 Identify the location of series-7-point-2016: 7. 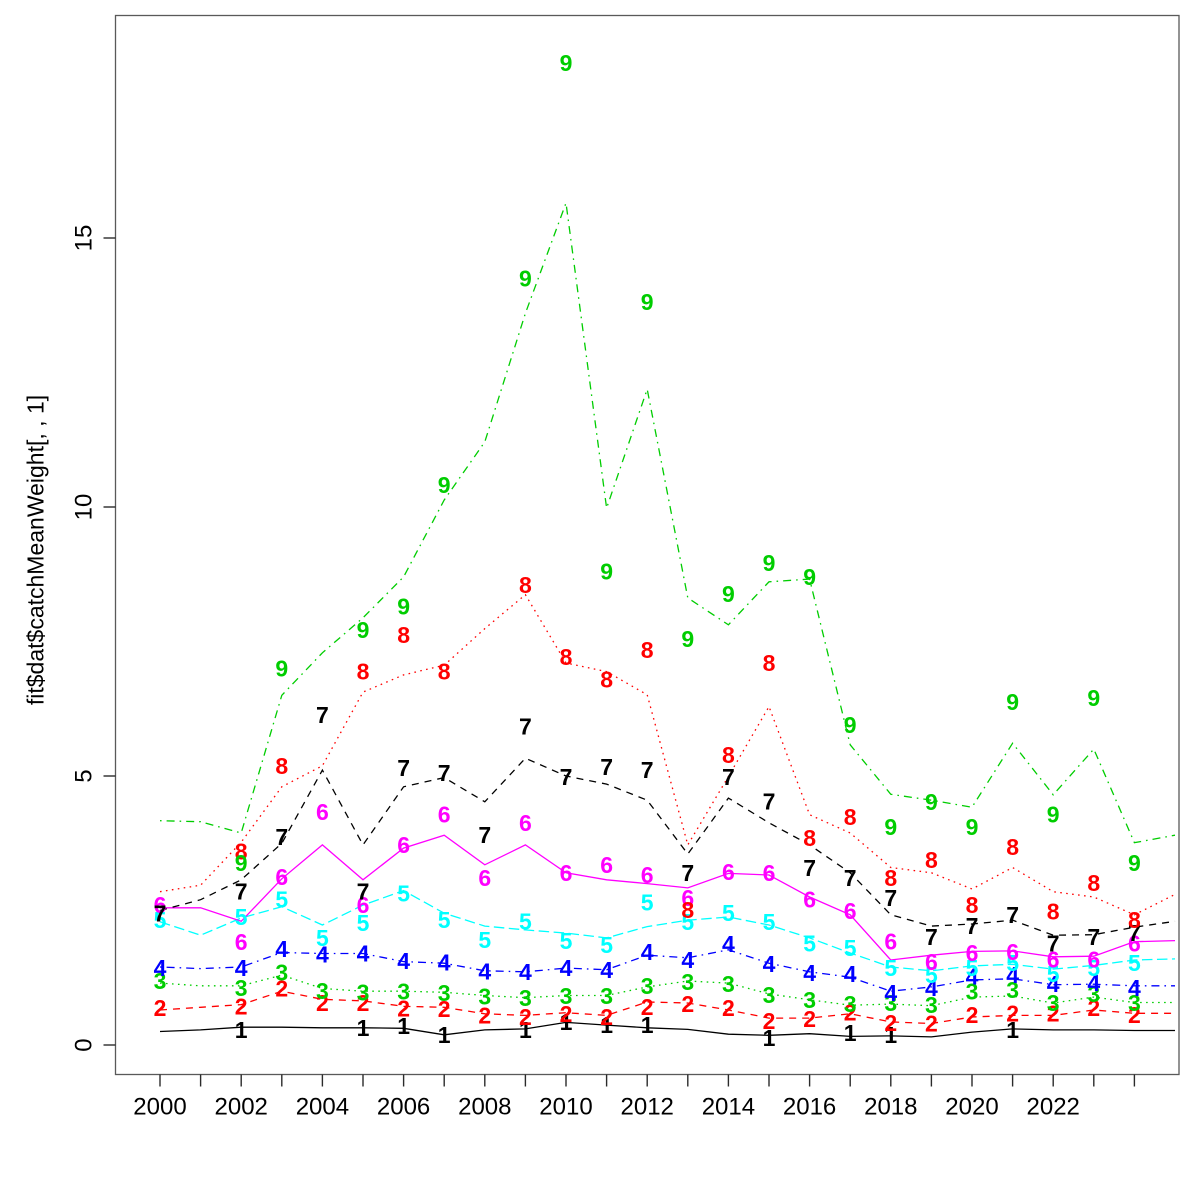
(809, 868).